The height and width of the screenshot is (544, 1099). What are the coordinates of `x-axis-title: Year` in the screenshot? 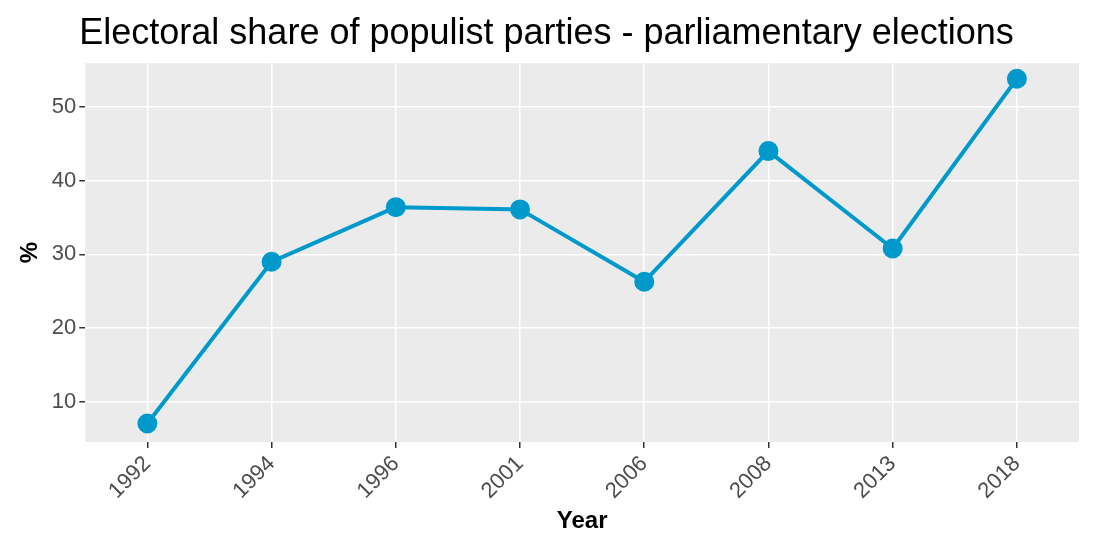 It's located at (582, 520).